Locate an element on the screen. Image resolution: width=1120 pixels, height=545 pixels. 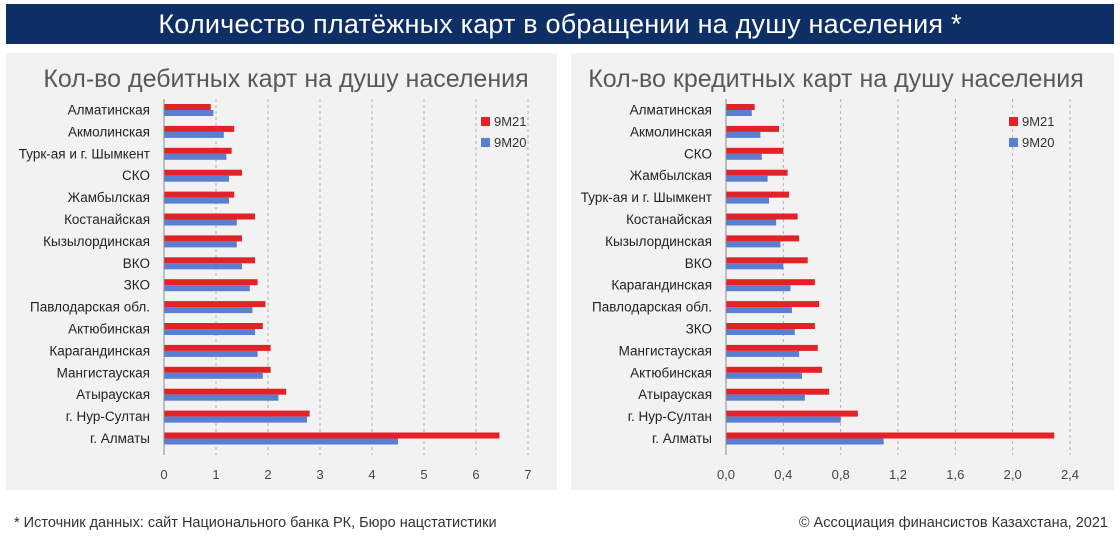
debit-legend-label: 9M20 is located at coordinates (510, 142).